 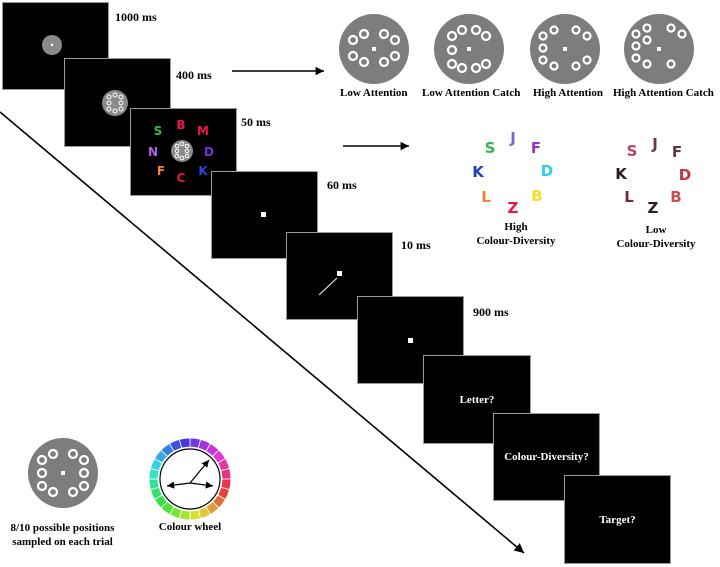 I want to click on high-letter-s: S, so click(x=490, y=148).